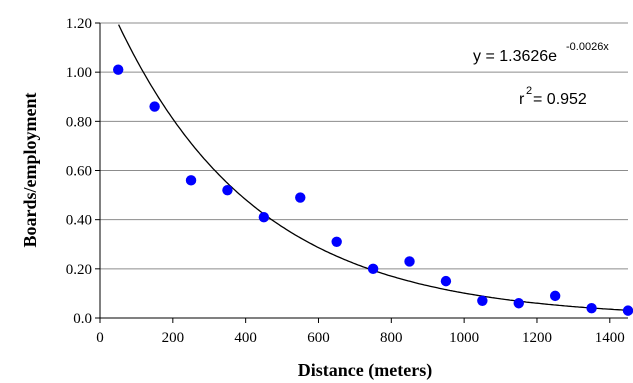  Describe the element at coordinates (79, 221) in the screenshot. I see `y-tick-label: 0.40` at that location.